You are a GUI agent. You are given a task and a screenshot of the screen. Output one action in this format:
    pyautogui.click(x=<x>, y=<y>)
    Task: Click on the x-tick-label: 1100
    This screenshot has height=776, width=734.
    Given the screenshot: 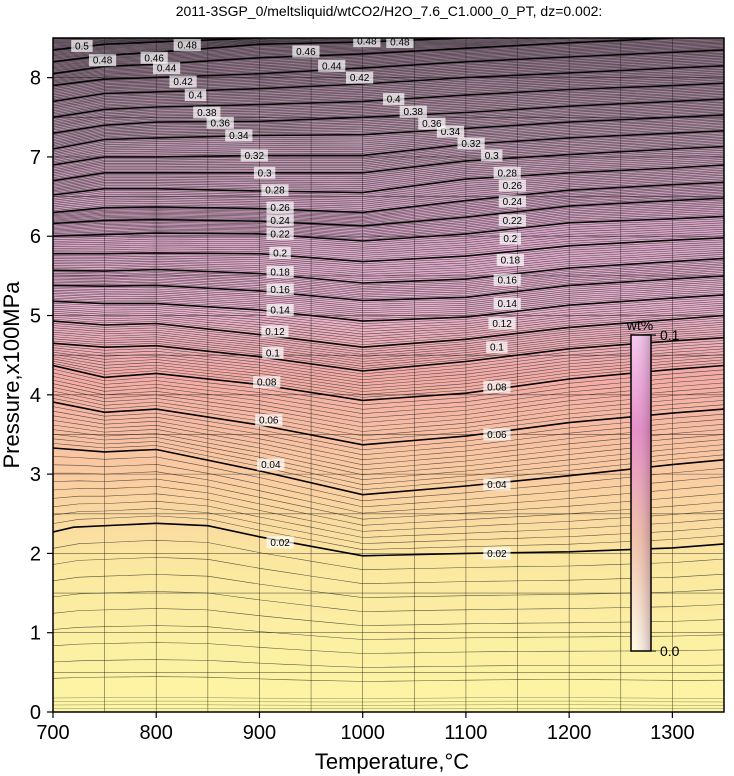 What is the action you would take?
    pyautogui.click(x=465, y=733)
    